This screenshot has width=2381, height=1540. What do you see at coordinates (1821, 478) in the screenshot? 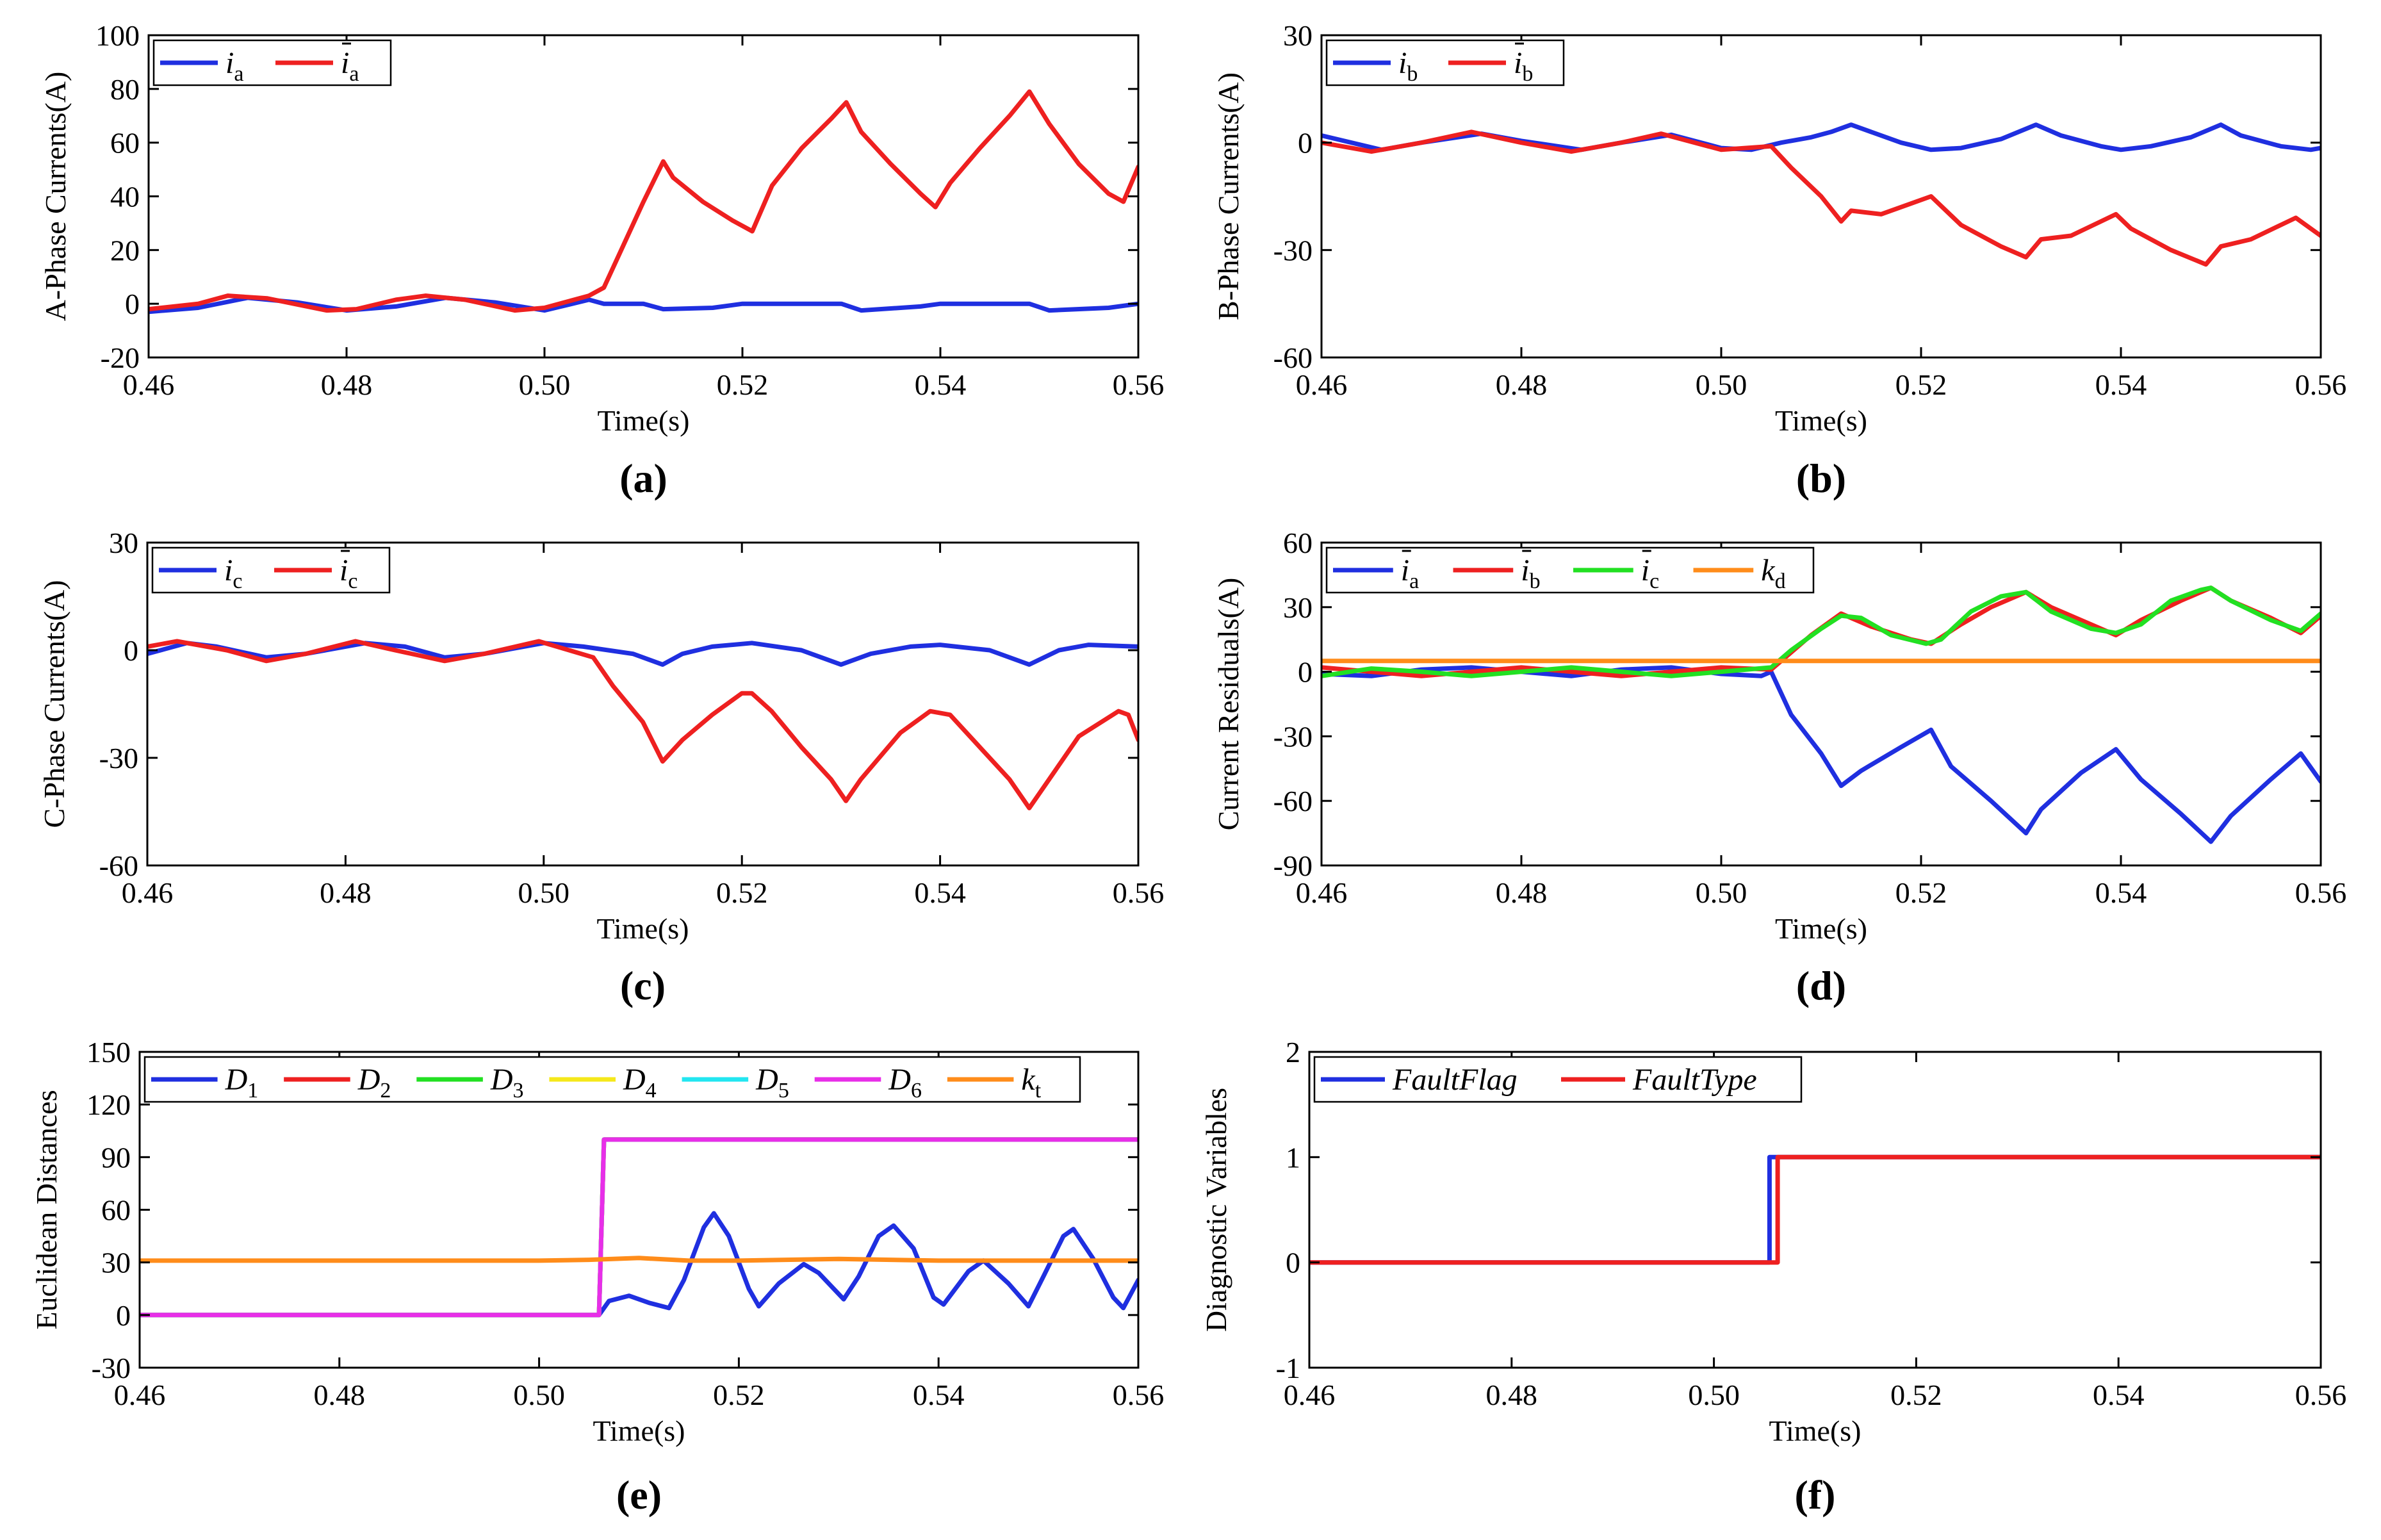
I see `panel-caption: (b)` at bounding box center [1821, 478].